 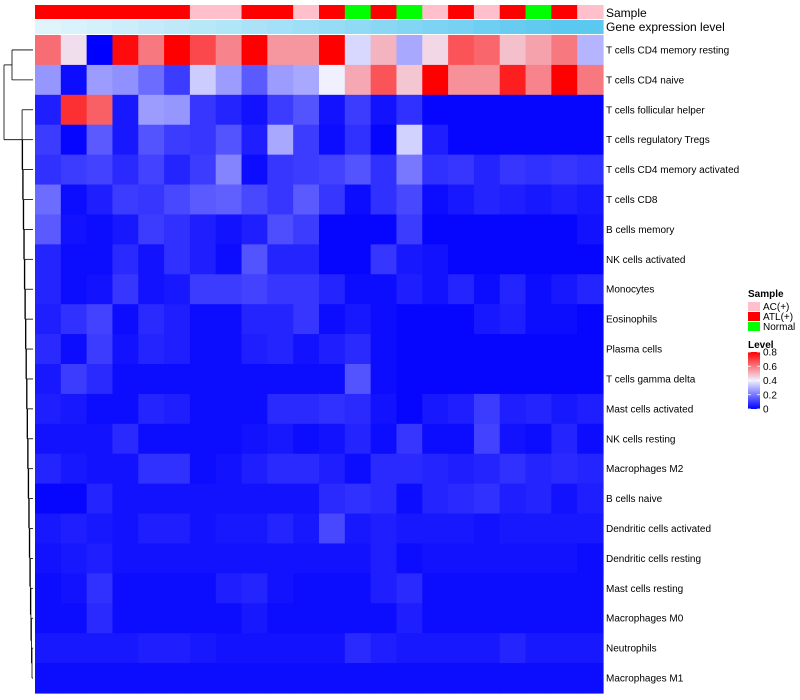 What do you see at coordinates (640, 439) in the screenshot?
I see `row-label: NK cells resting` at bounding box center [640, 439].